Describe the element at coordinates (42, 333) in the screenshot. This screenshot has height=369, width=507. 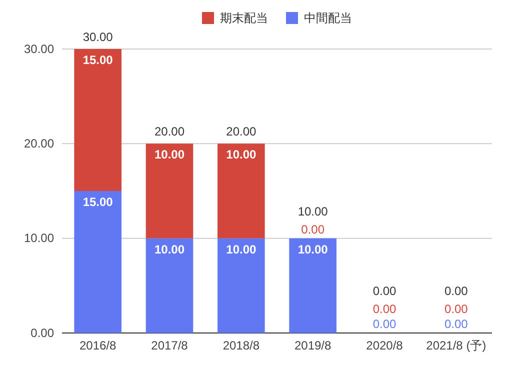
I see `y-tick-label: 0.00` at that location.